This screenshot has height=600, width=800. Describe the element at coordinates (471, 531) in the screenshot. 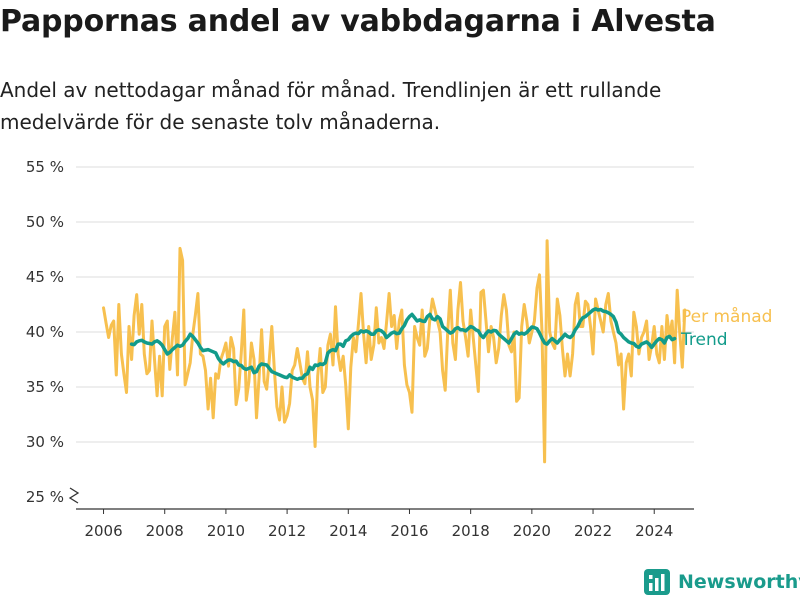

I see `x-tick-label: 2018` at that location.